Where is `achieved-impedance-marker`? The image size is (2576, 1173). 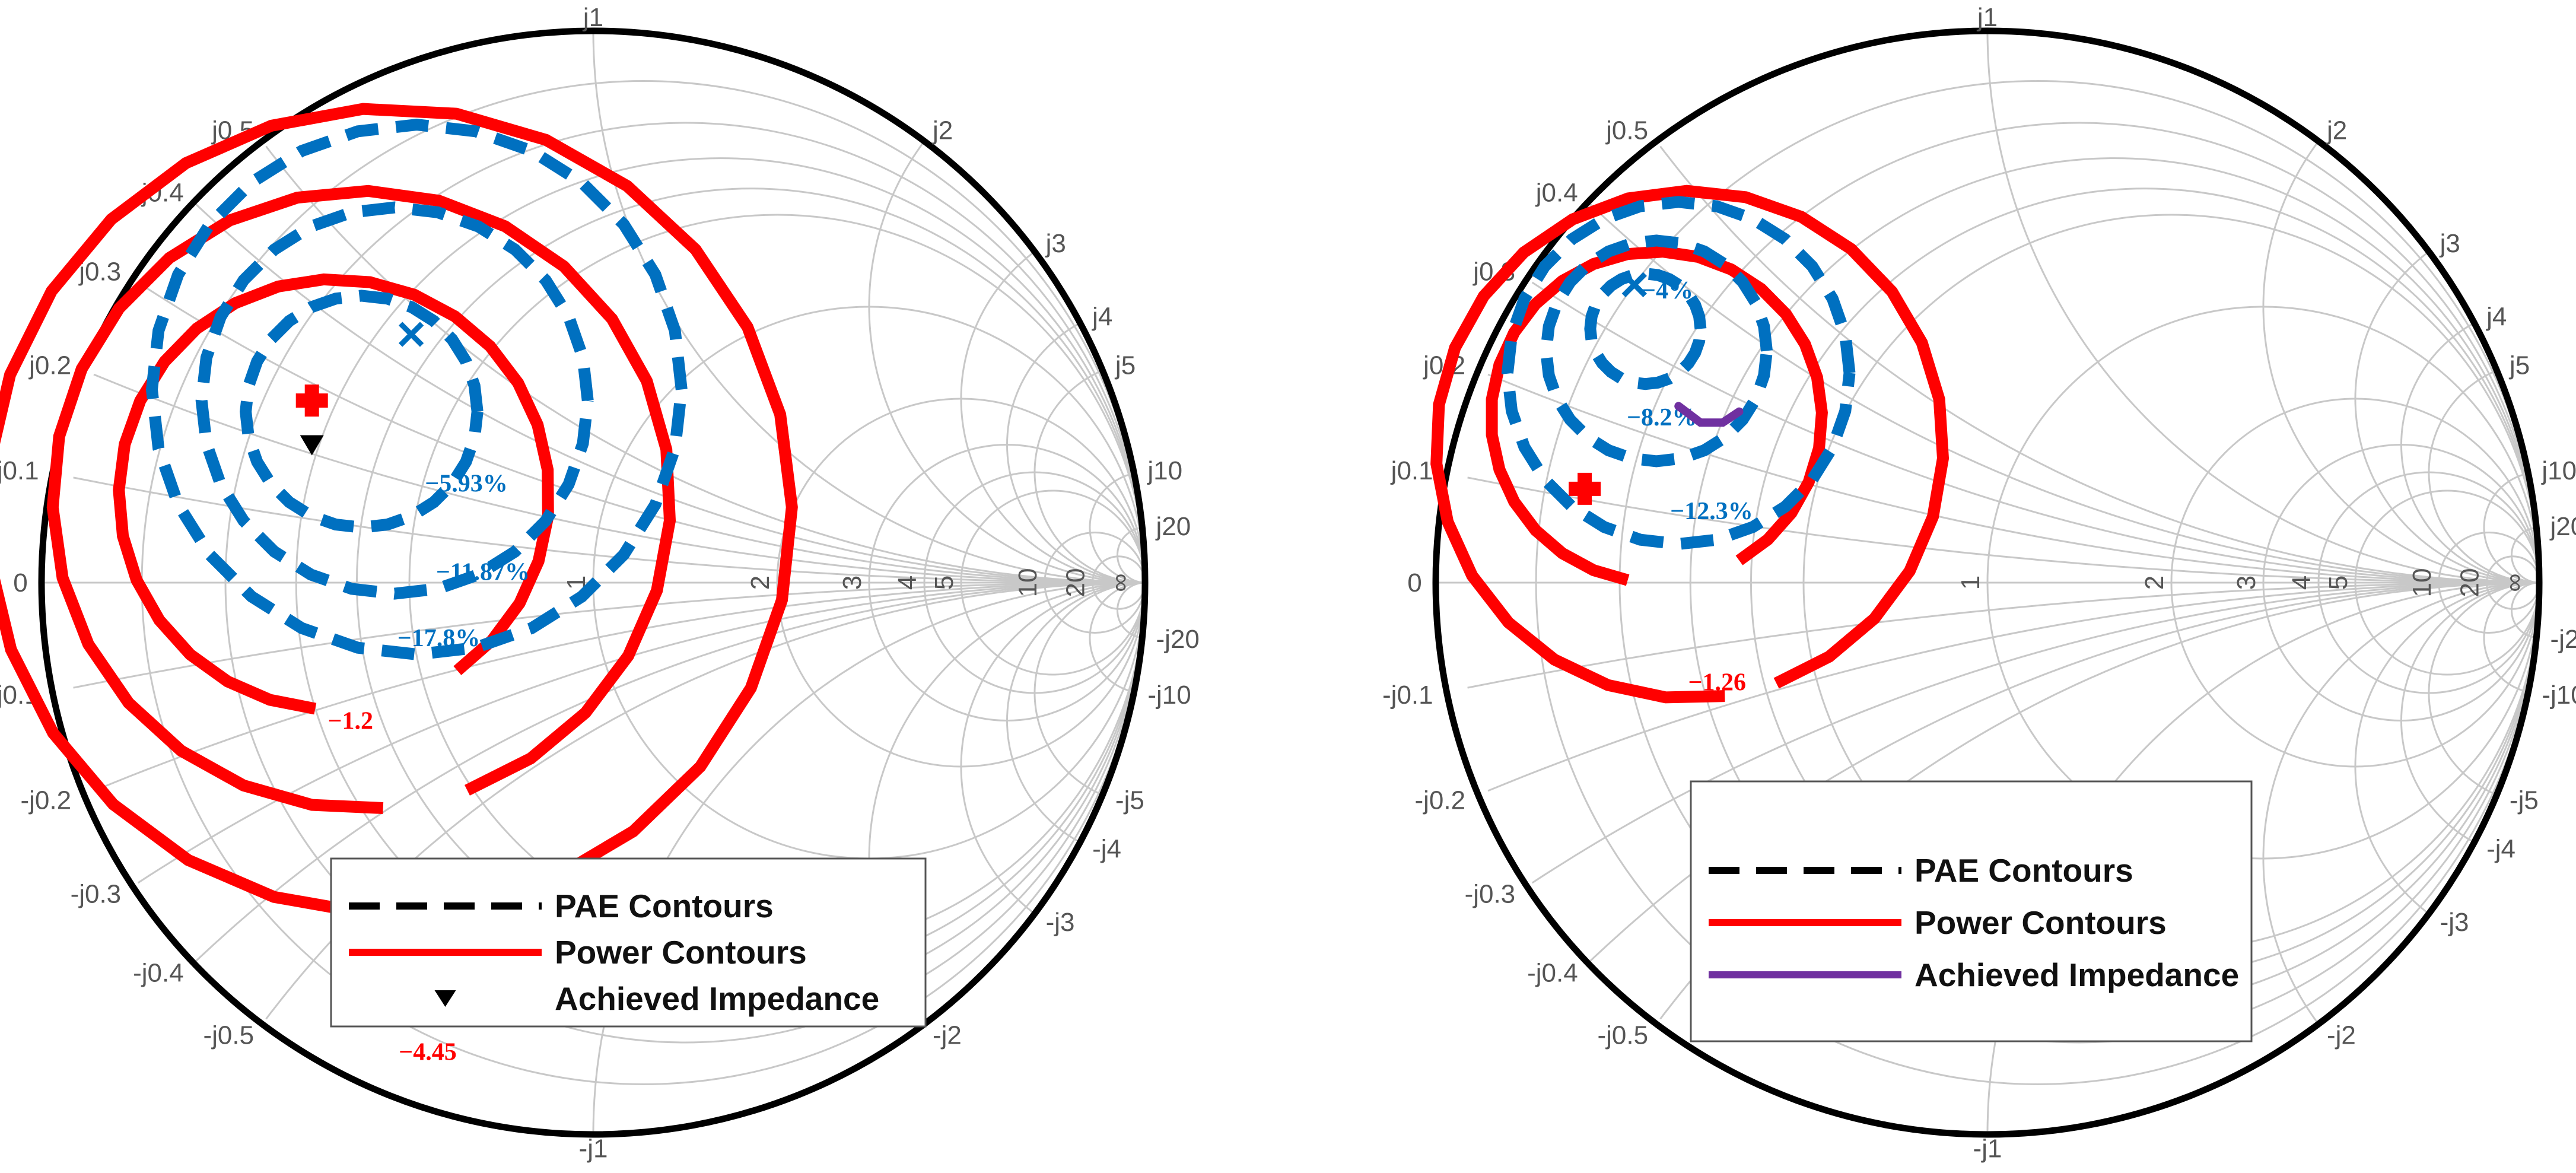 achieved-impedance-marker is located at coordinates (312, 445).